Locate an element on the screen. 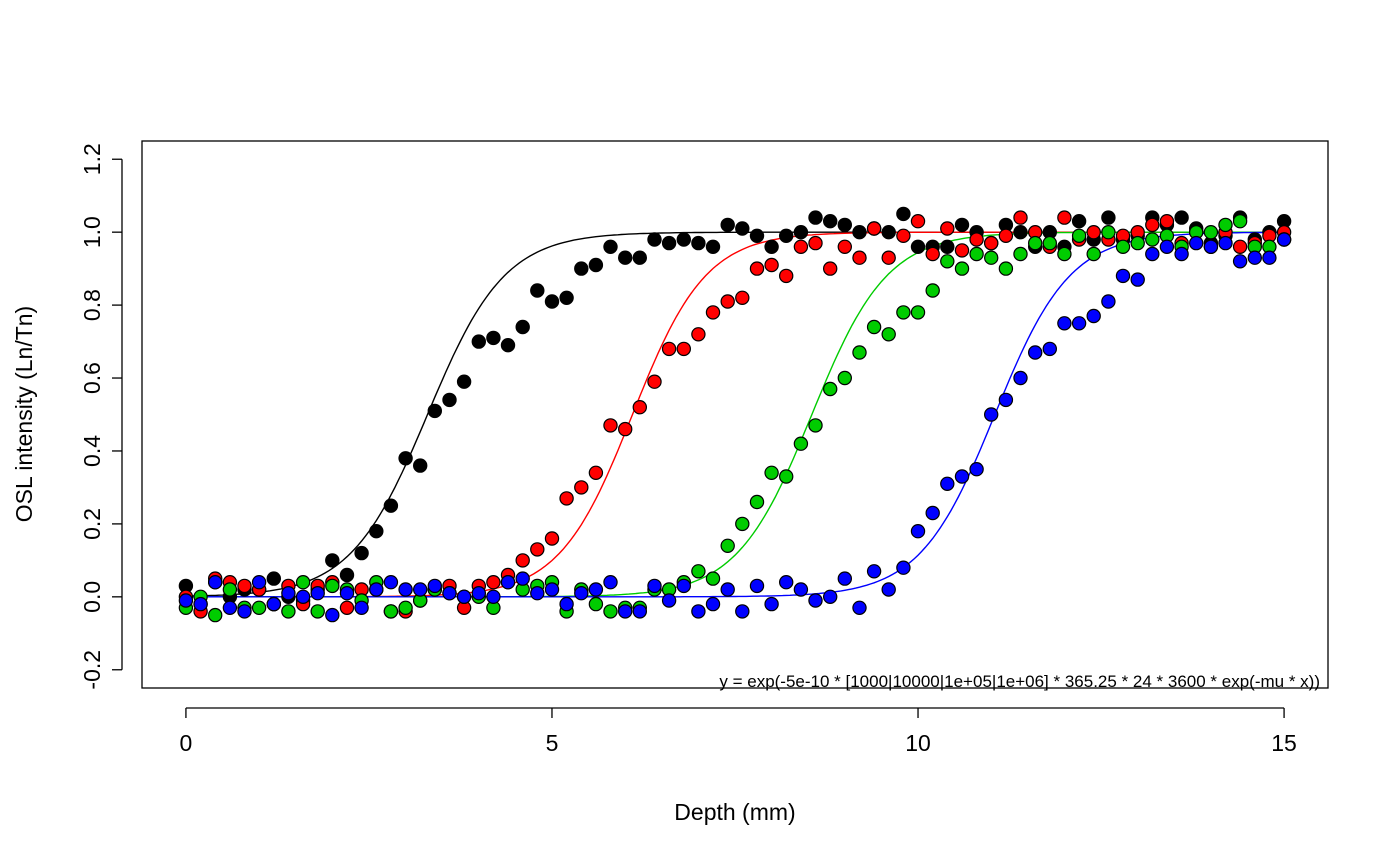 The width and height of the screenshot is (1400, 865). y-tick-label: 0.2 is located at coordinates (92, 524).